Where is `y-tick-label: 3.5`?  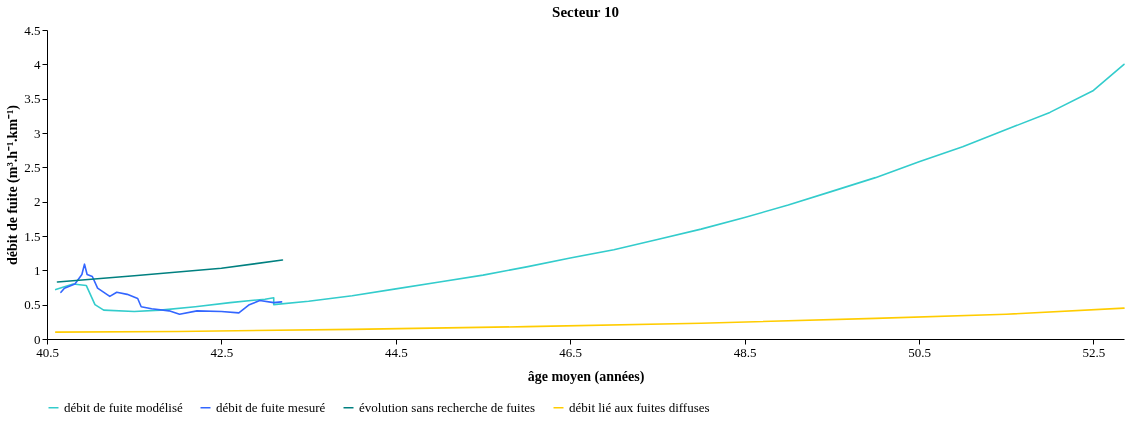
y-tick-label: 3.5 is located at coordinates (32, 99).